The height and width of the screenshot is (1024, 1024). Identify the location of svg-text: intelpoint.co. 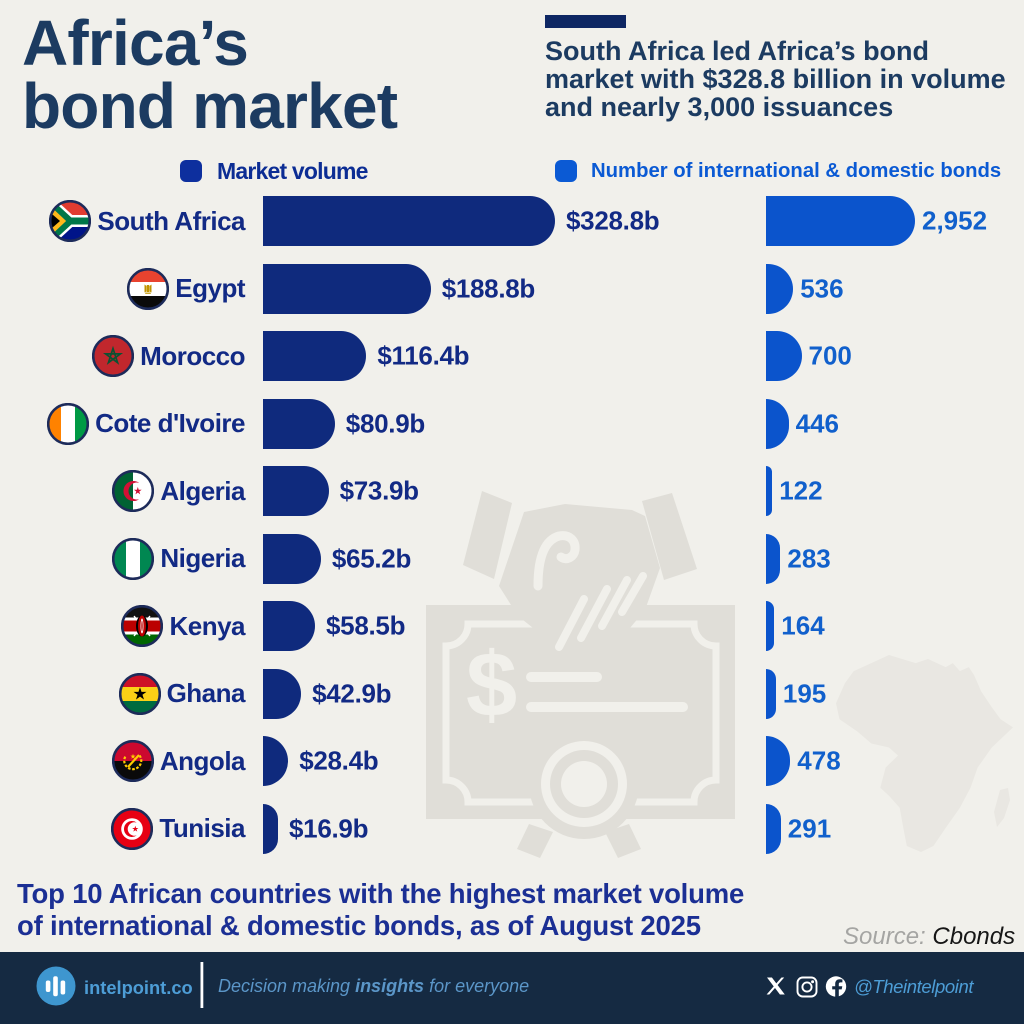
(138, 987).